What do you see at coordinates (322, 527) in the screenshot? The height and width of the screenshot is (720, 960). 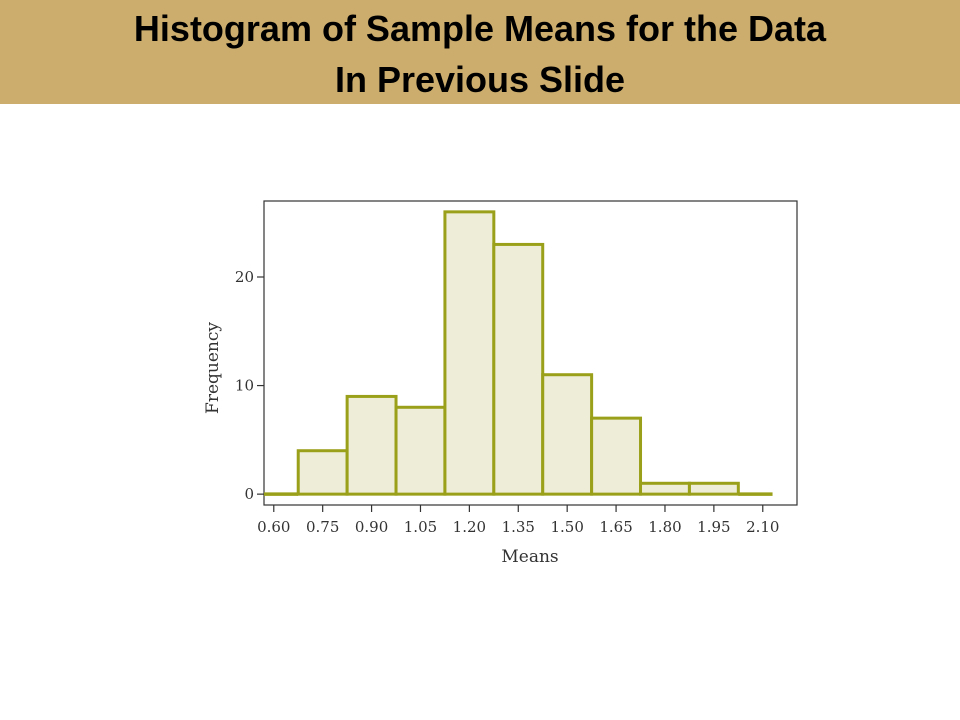 I see `x-tick-label: 0.75` at bounding box center [322, 527].